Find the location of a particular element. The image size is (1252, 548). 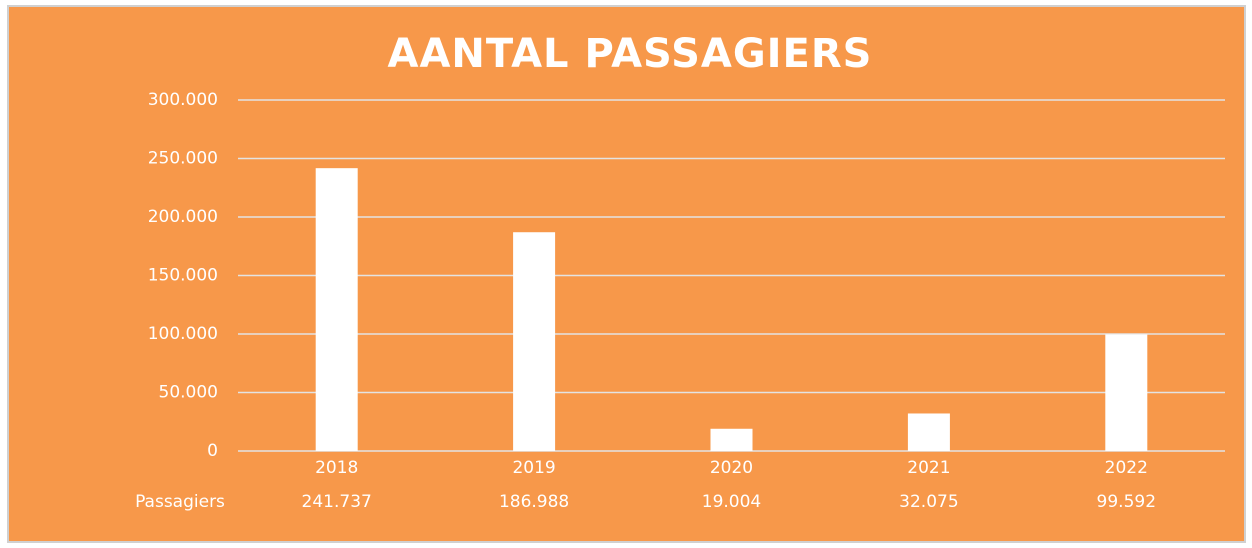

table-row-label: Passagiers is located at coordinates (180, 502).